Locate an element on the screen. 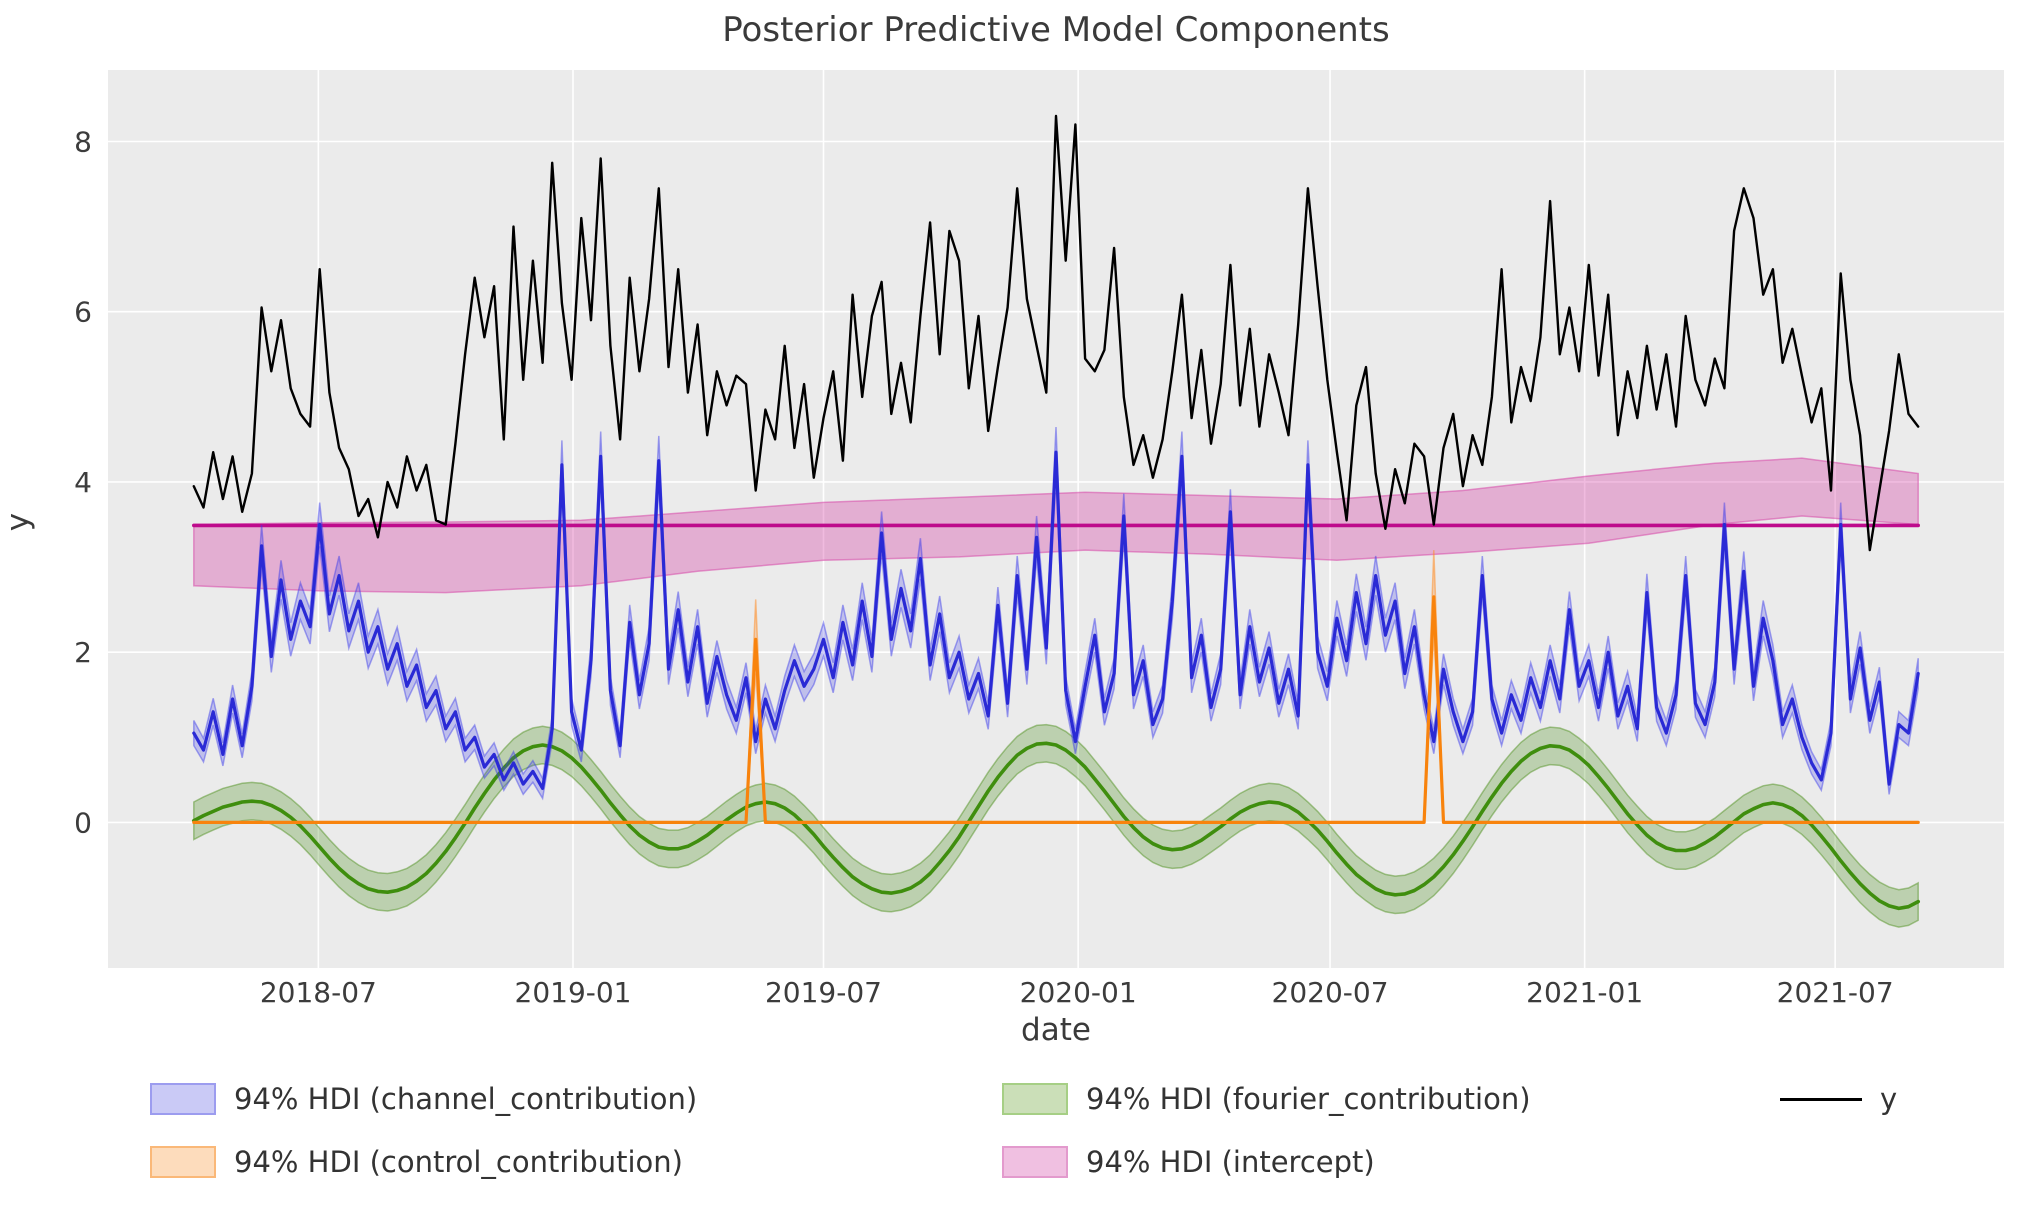 The width and height of the screenshot is (2023, 1223). x-axis-label: date is located at coordinates (1056, 1030).